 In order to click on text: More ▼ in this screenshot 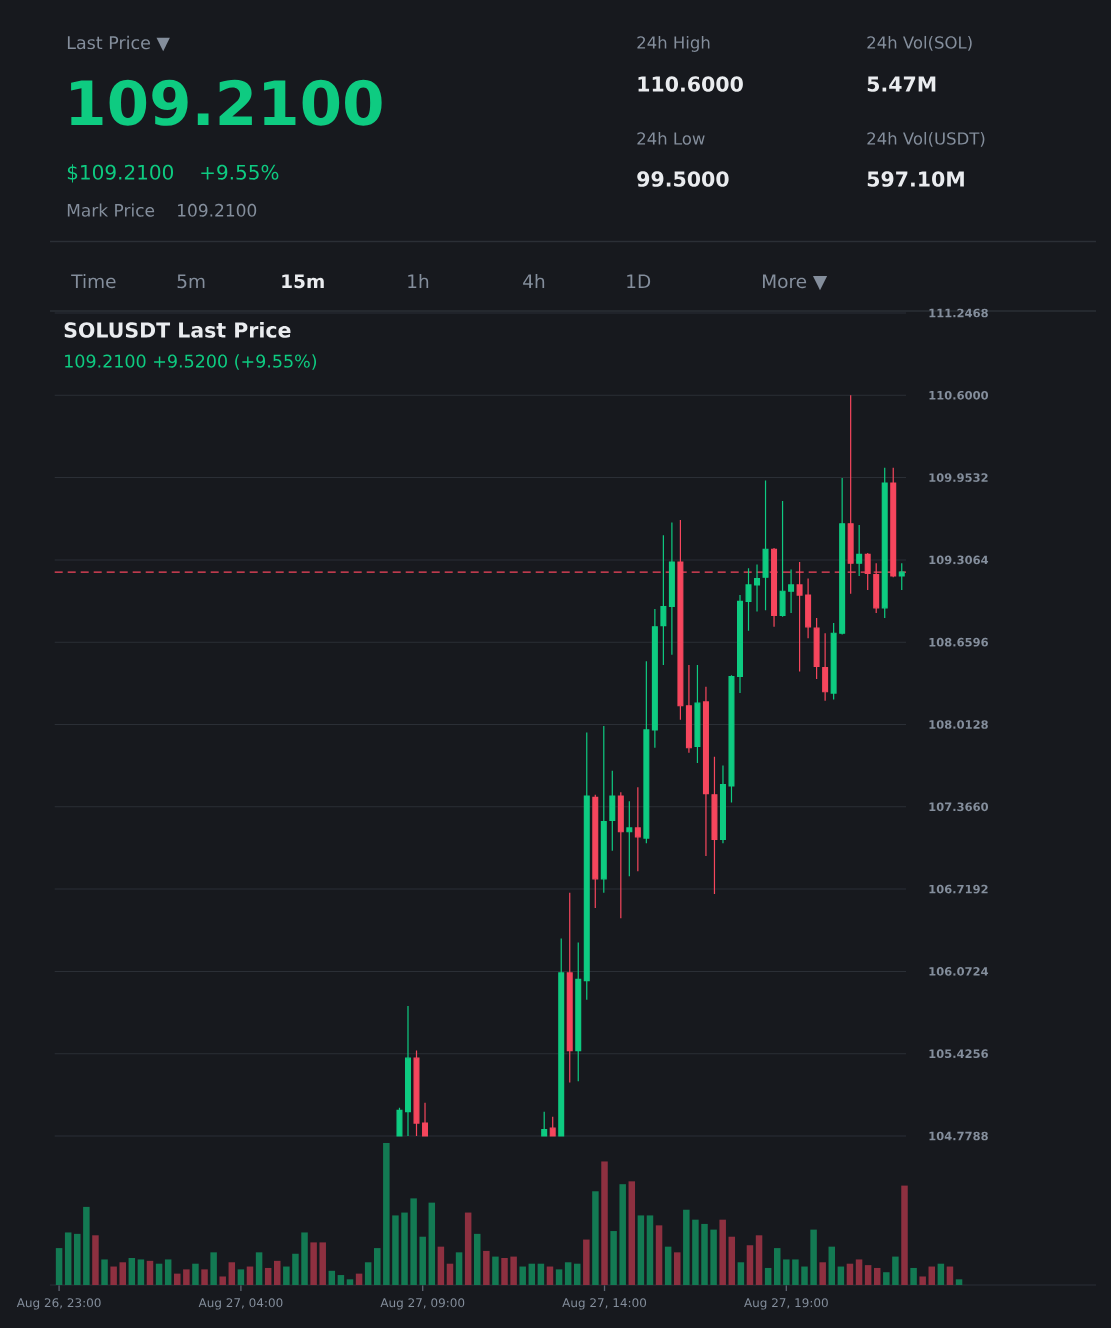, I will do `click(795, 282)`.